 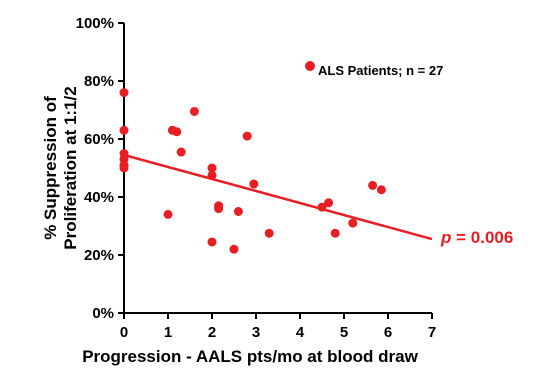 I want to click on y-axis-title: % Suppression of Proliferation at 1:1/2, so click(x=60, y=167).